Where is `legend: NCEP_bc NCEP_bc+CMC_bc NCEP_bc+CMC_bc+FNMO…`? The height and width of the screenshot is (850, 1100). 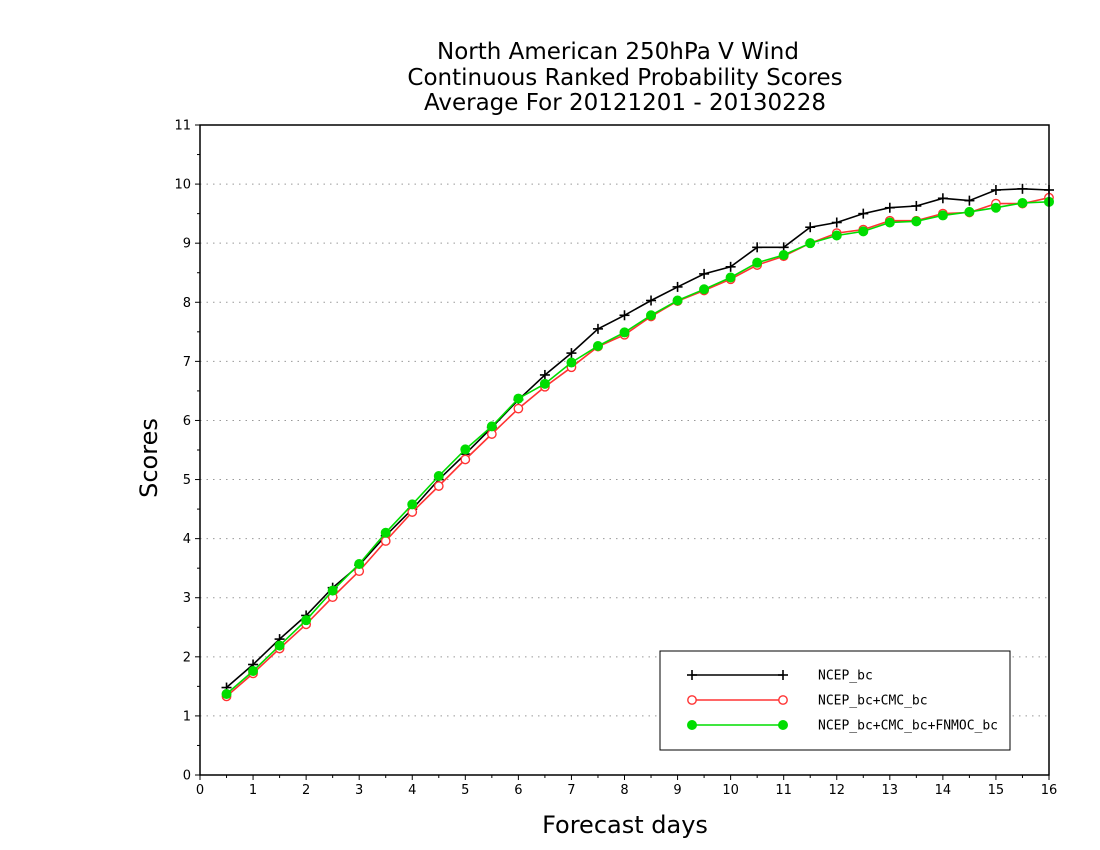
legend: NCEP_bc NCEP_bc+CMC_bc NCEP_bc+CMC_bc+FNMO… is located at coordinates (835, 700).